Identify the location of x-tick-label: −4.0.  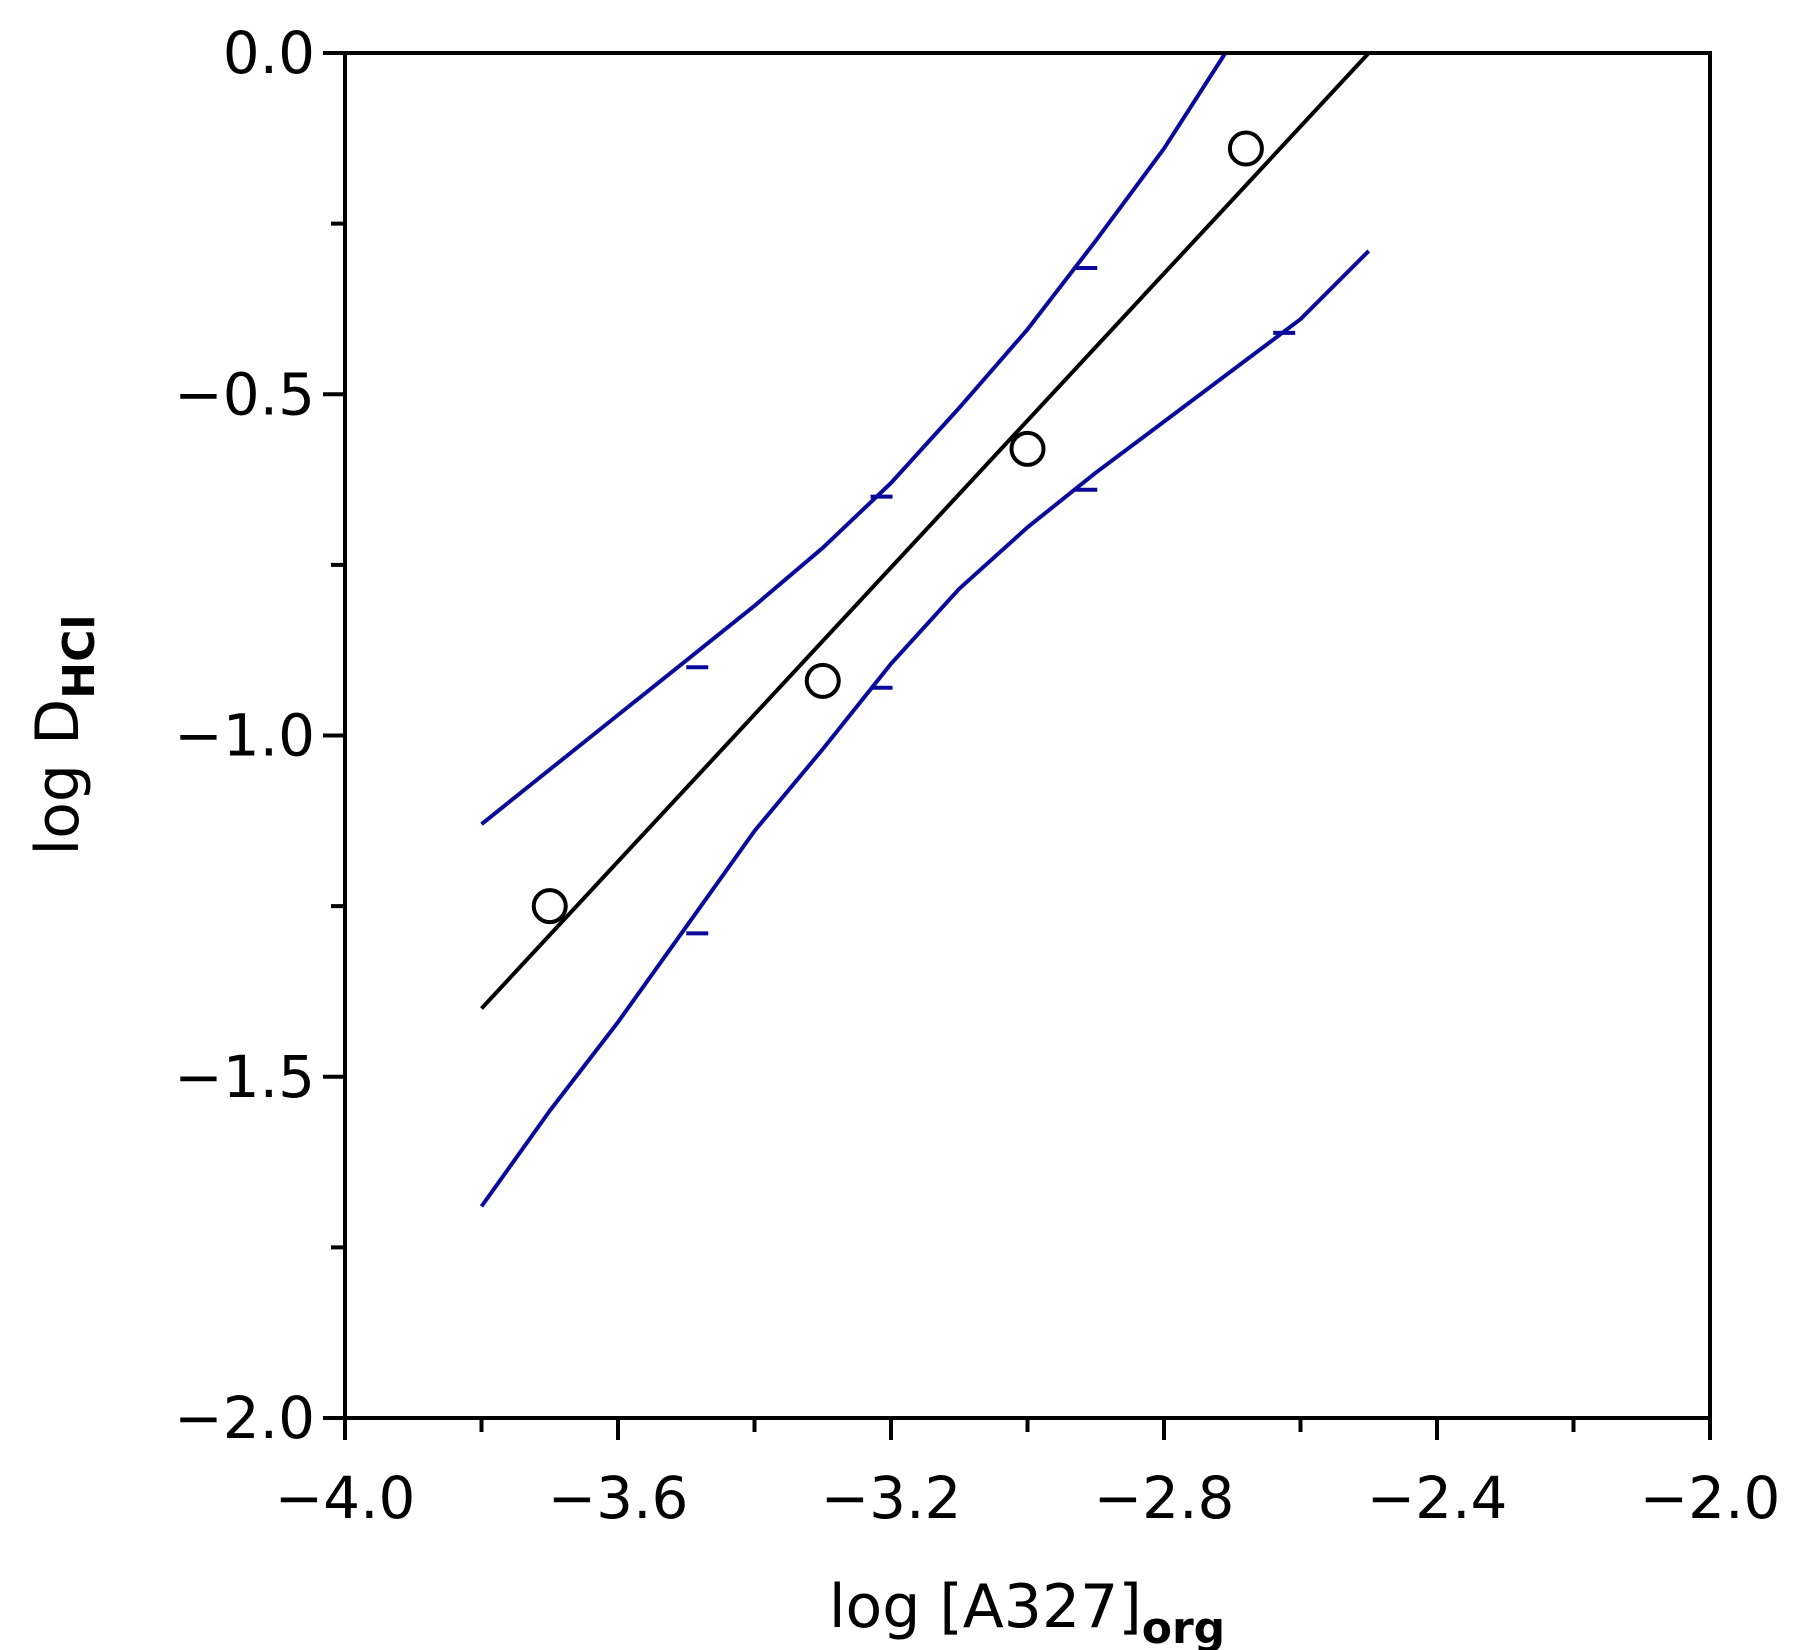
(345, 1498).